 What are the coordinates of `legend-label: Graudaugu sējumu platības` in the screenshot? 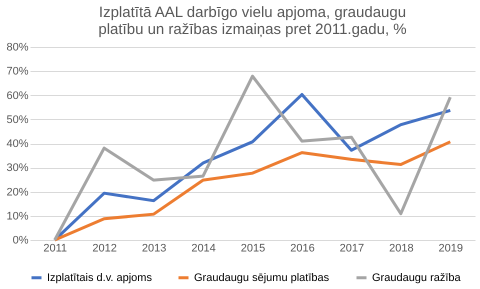 It's located at (262, 278).